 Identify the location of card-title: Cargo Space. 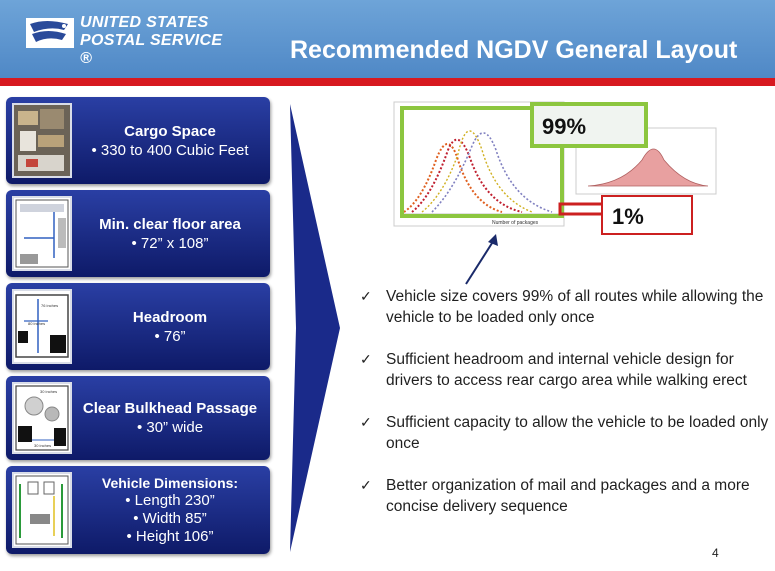
(170, 131).